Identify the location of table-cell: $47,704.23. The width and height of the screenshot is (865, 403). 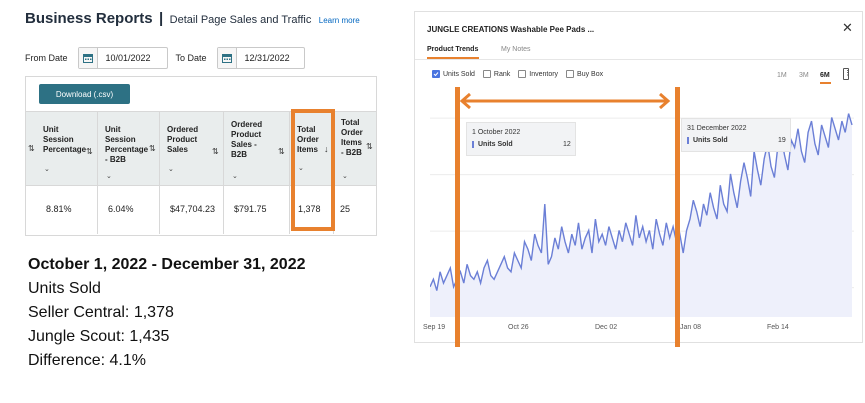
(192, 210).